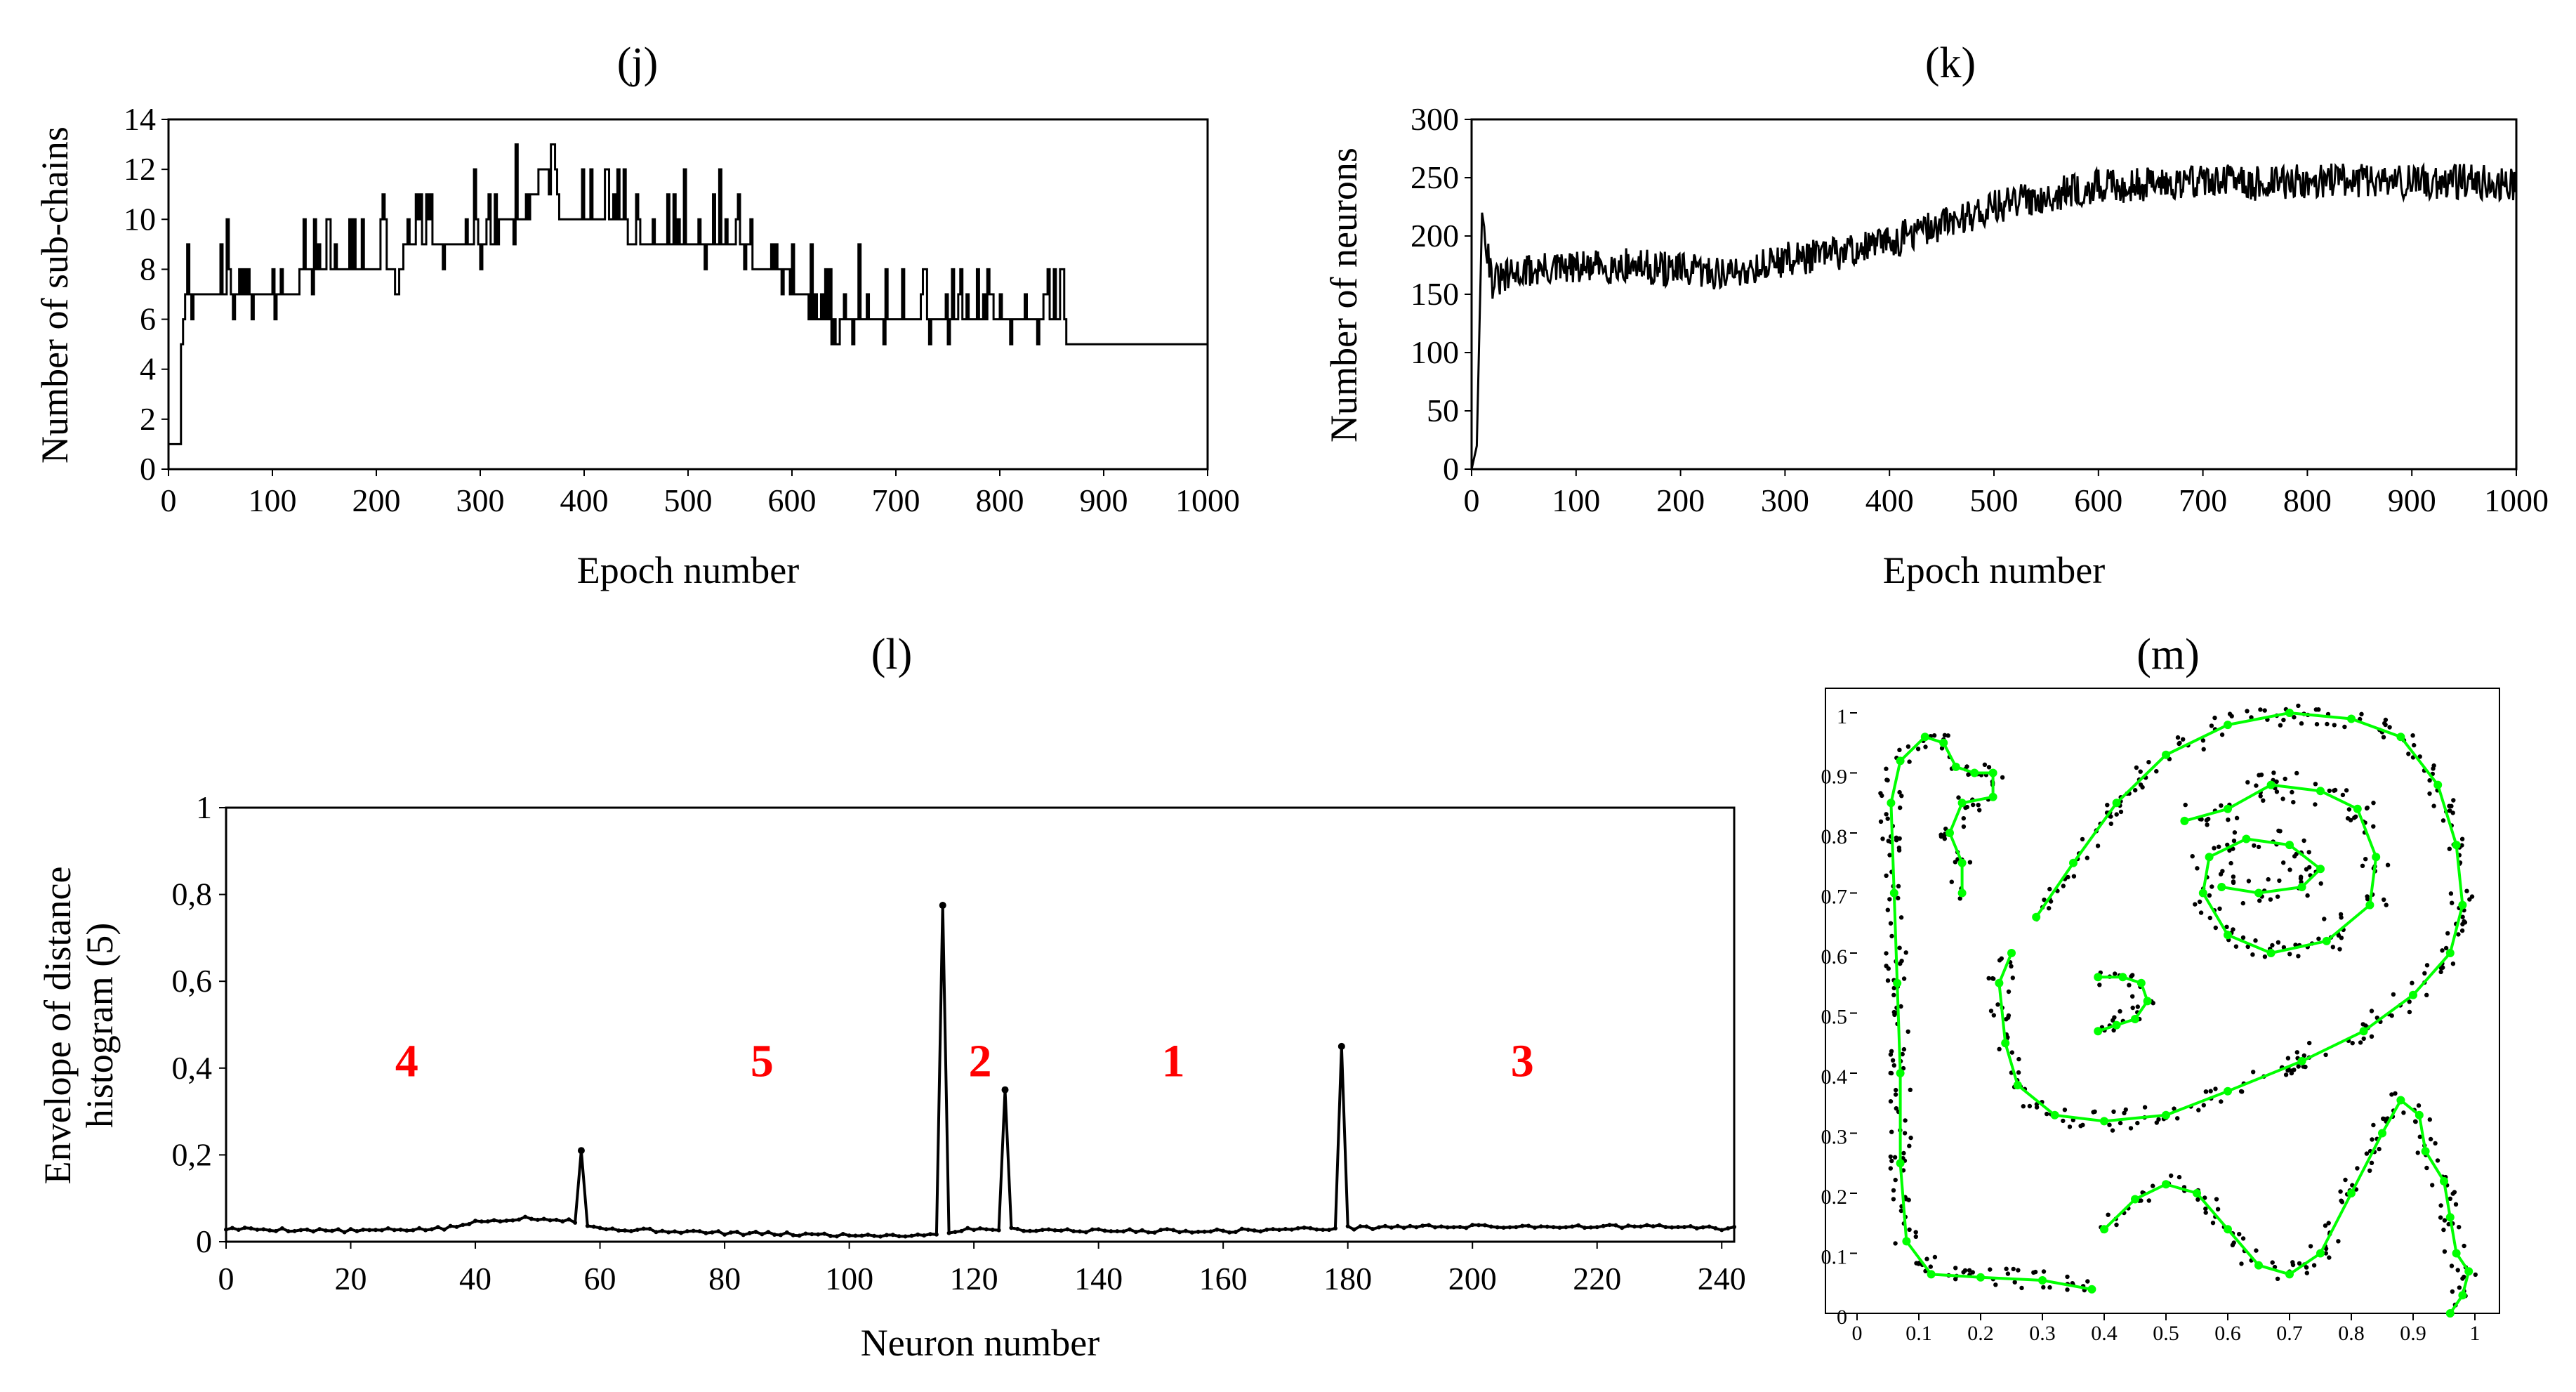 The height and width of the screenshot is (1392, 2576). Describe the element at coordinates (974, 1279) in the screenshot. I see `x-tick-label: 120` at that location.